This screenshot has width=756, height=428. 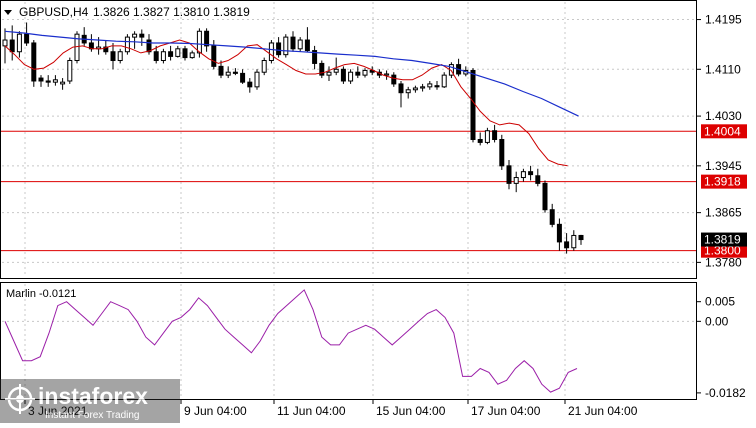 I want to click on level-label-text: 1.3800, so click(x=722, y=251).